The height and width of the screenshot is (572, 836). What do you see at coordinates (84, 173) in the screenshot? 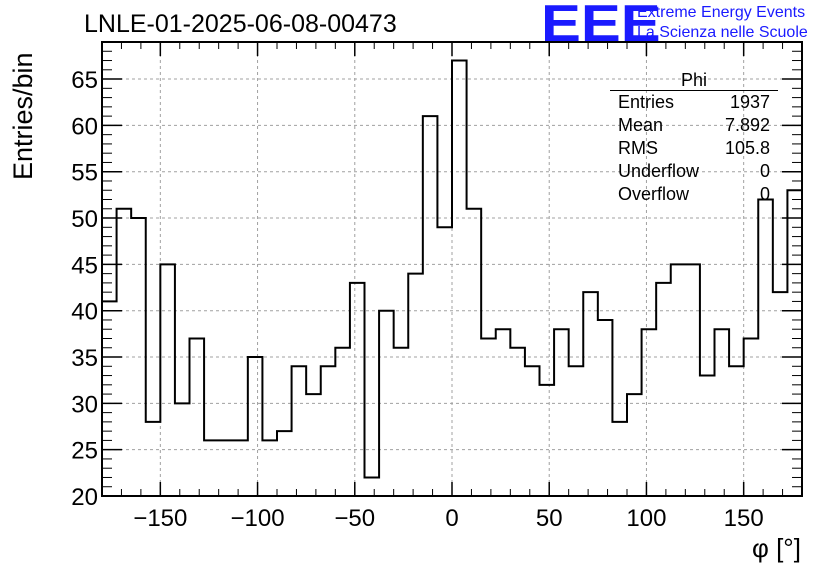
I see `y-tick-label: 55` at bounding box center [84, 173].